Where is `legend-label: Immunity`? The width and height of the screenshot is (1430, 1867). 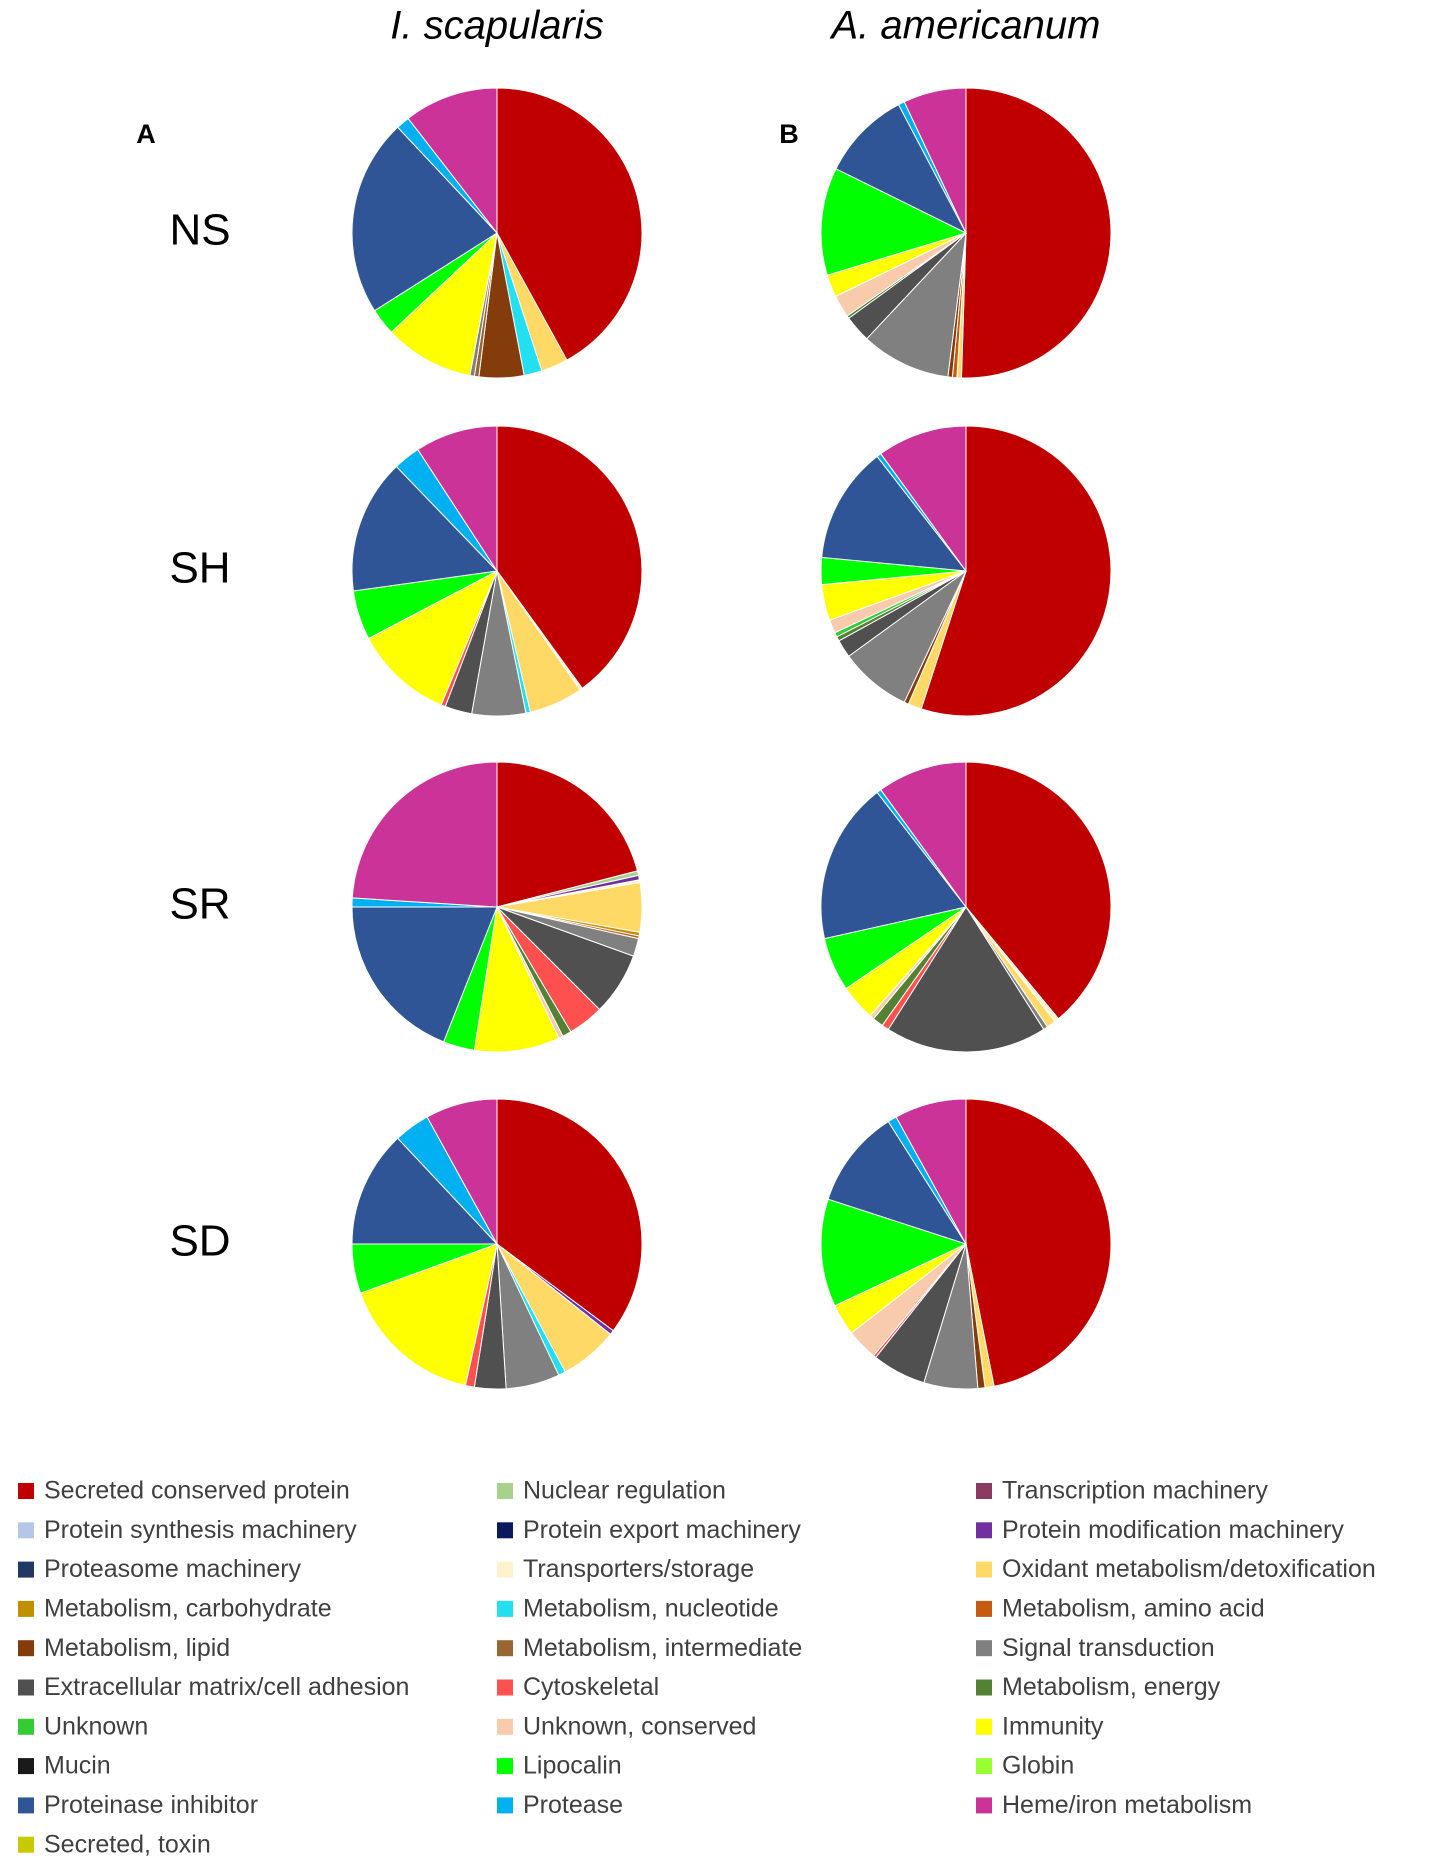
legend-label: Immunity is located at coordinates (1053, 1726).